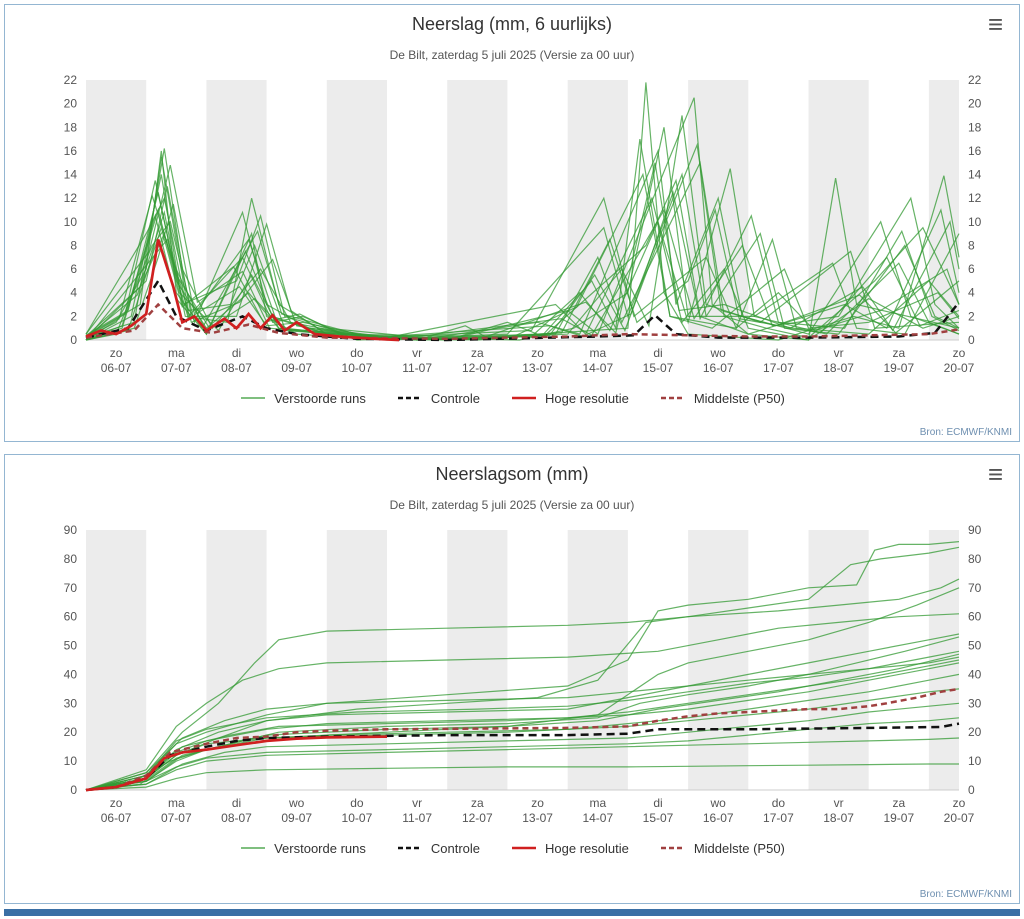 The width and height of the screenshot is (1024, 919). I want to click on y-tick-label-left: 22, so click(71, 80).